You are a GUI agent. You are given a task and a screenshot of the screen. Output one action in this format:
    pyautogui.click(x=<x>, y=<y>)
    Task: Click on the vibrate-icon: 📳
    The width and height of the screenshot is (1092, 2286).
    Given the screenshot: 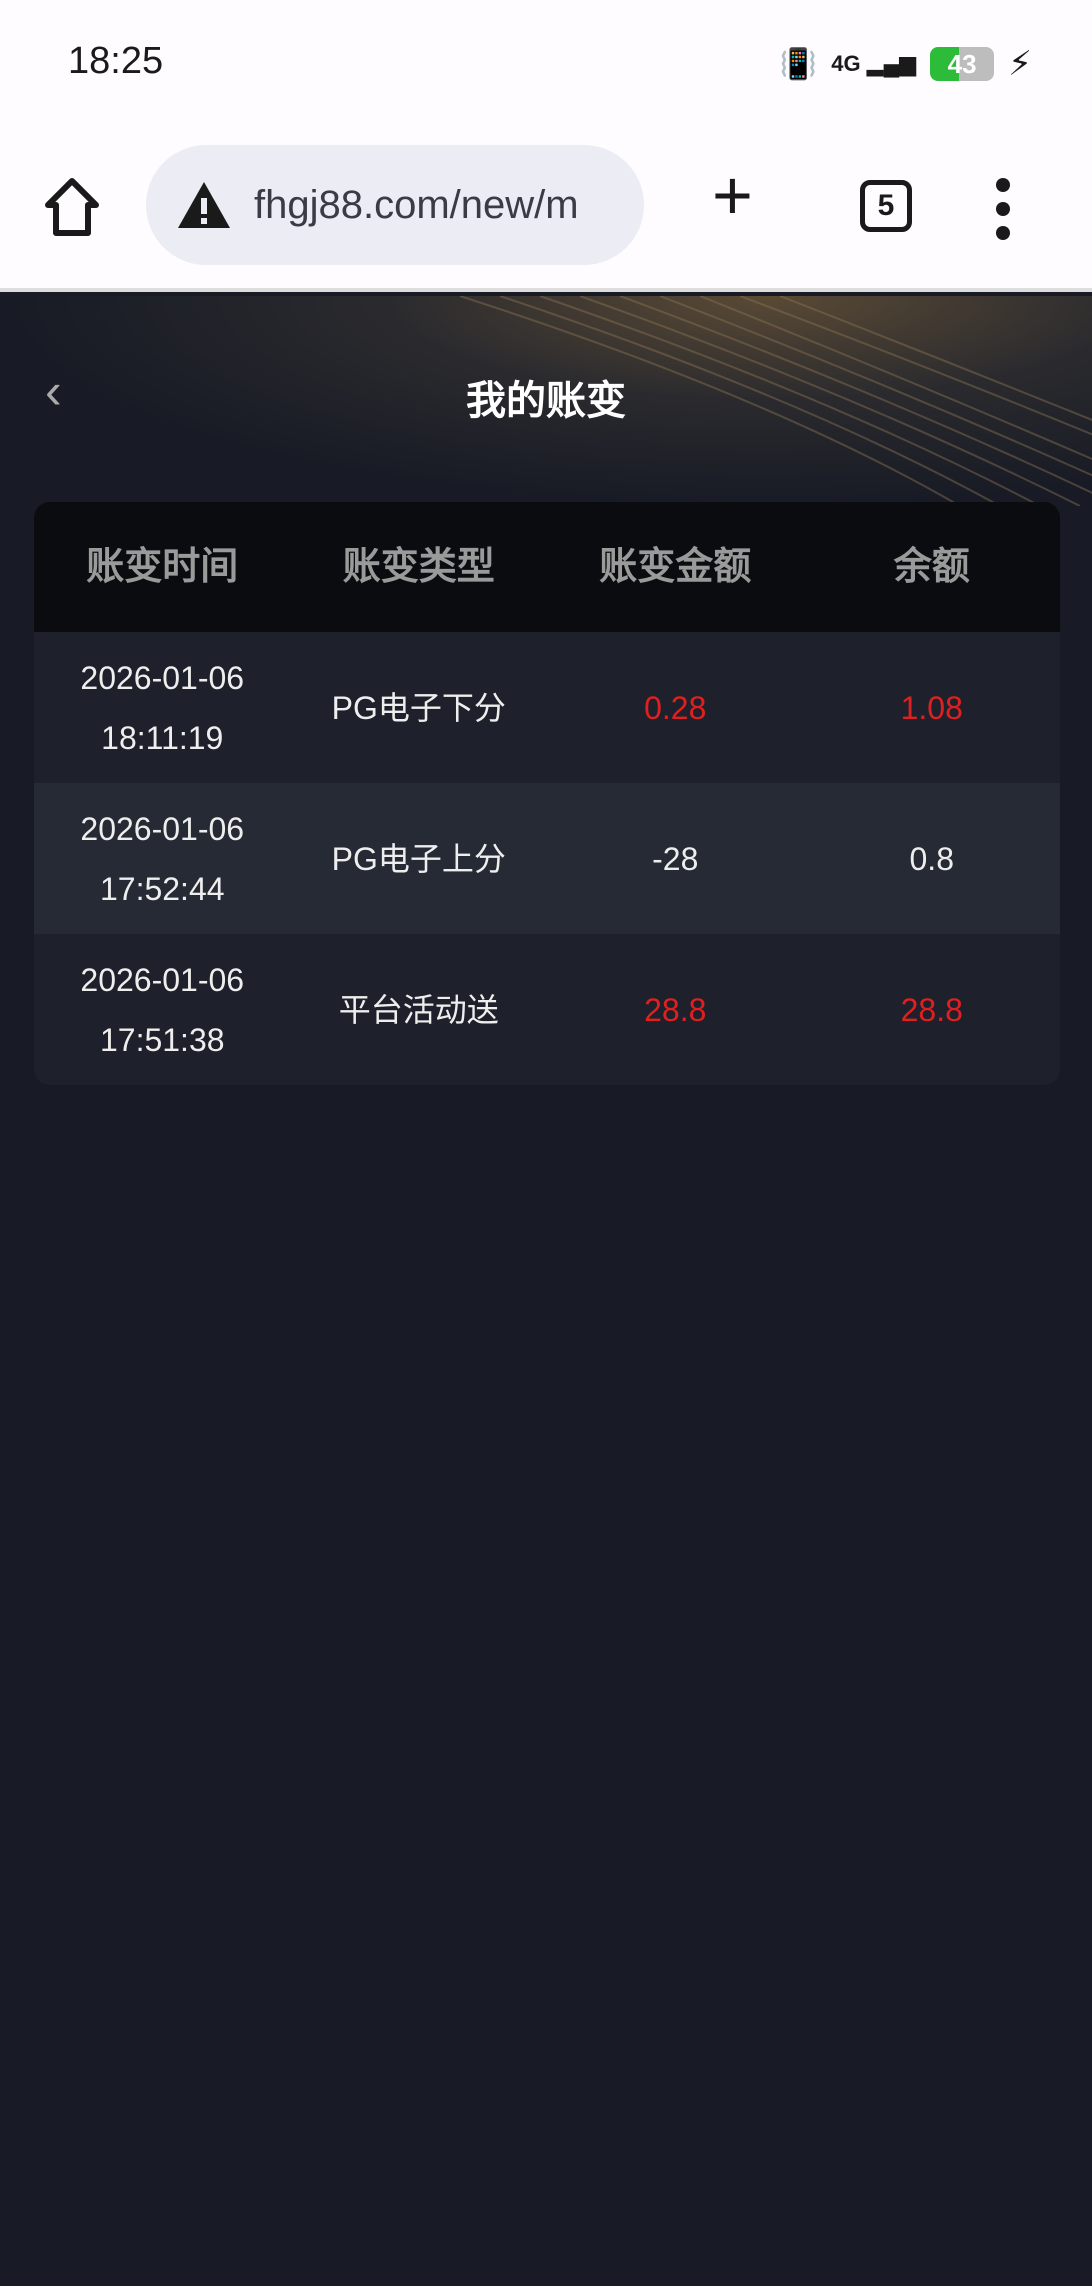 What is the action you would take?
    pyautogui.click(x=798, y=64)
    